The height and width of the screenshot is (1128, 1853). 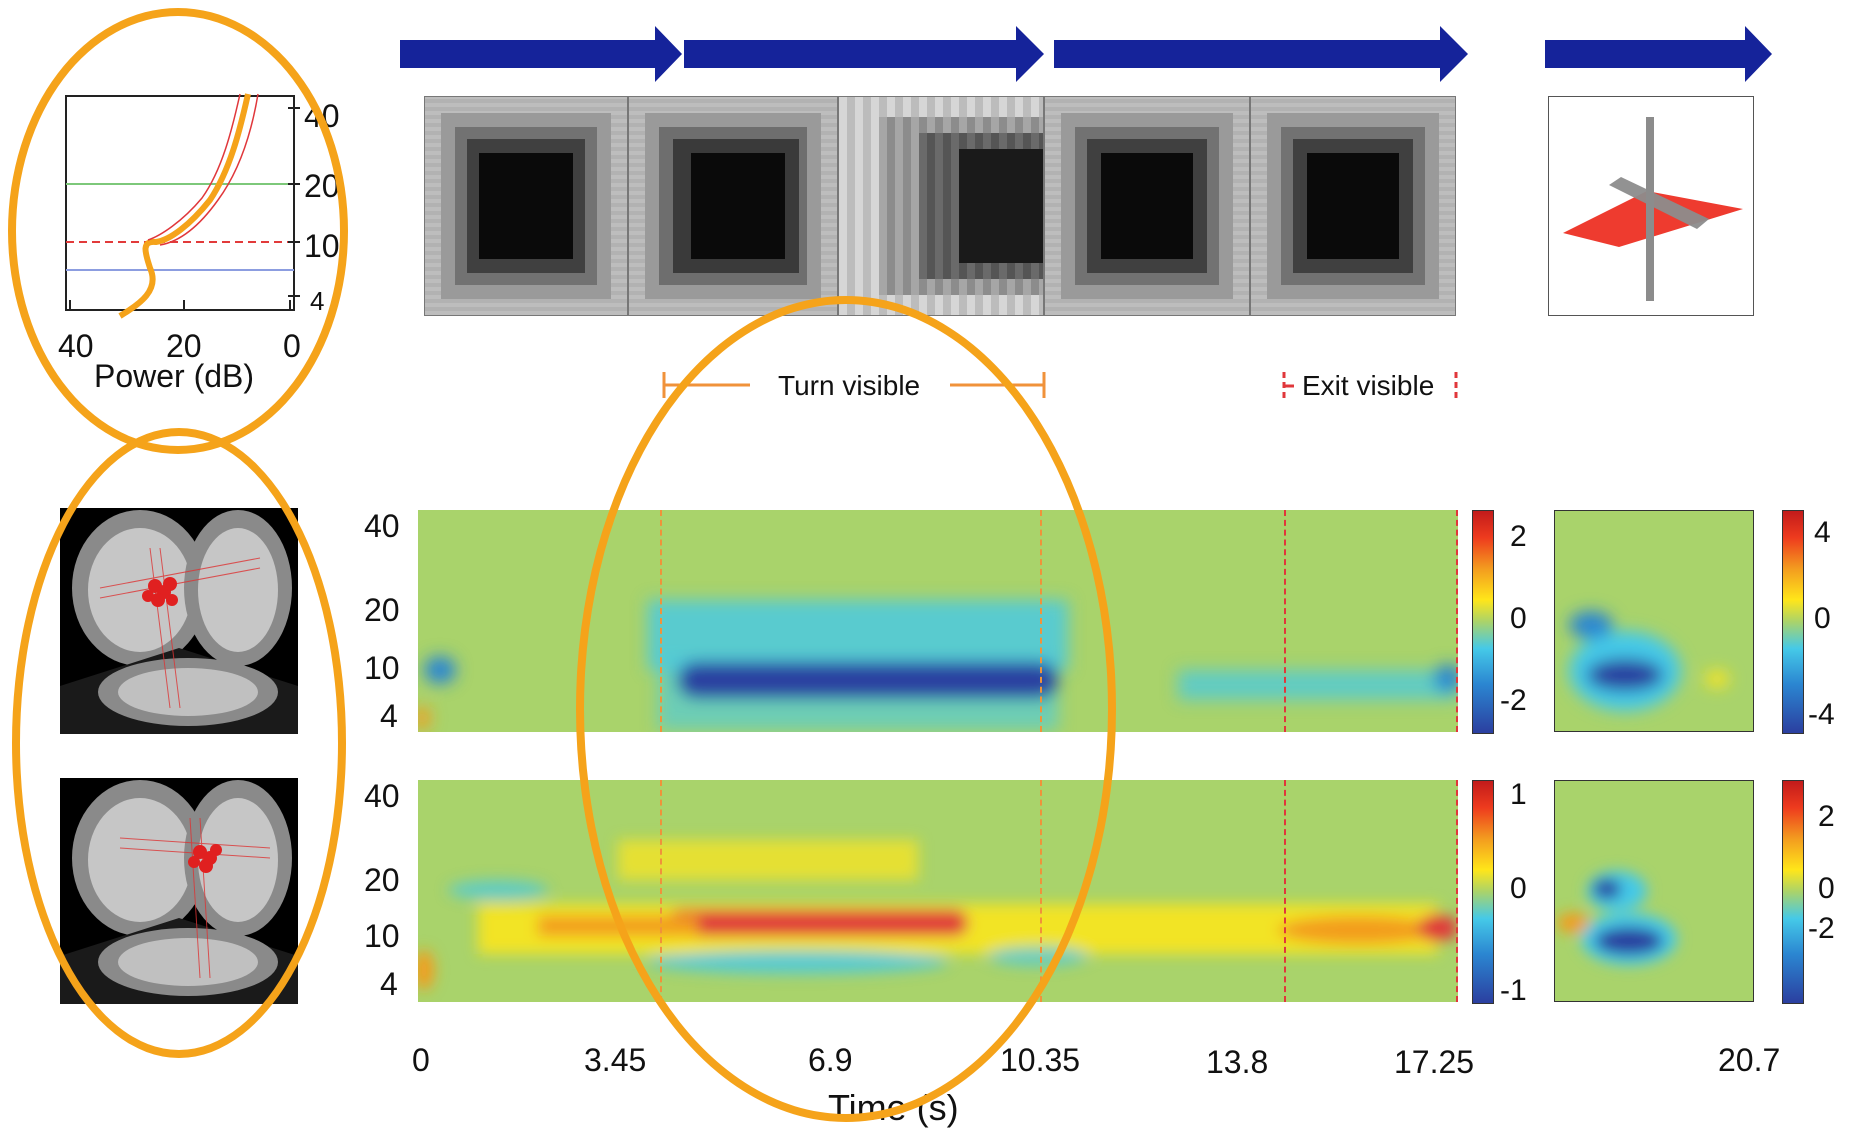 I want to click on highlight-oval-spectrum, so click(x=178, y=231).